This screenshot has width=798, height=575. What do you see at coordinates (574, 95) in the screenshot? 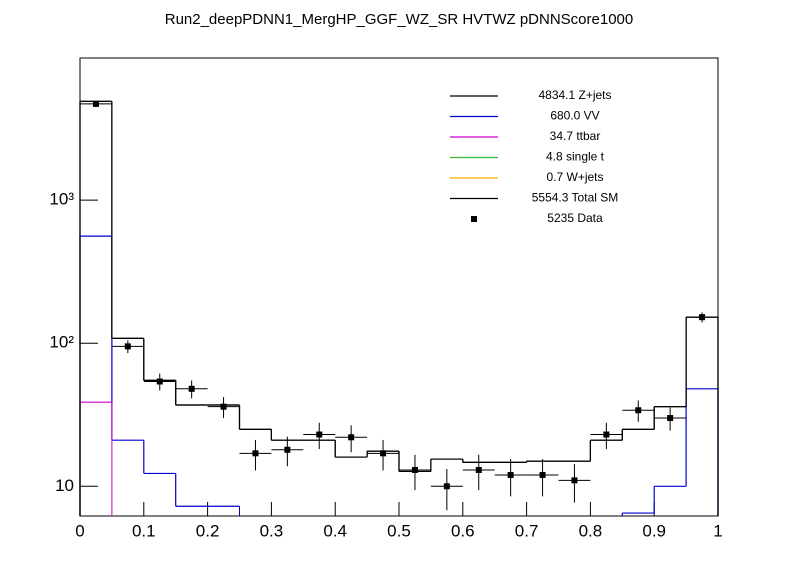
I see `legend-label: 4834.1 Z+jets` at bounding box center [574, 95].